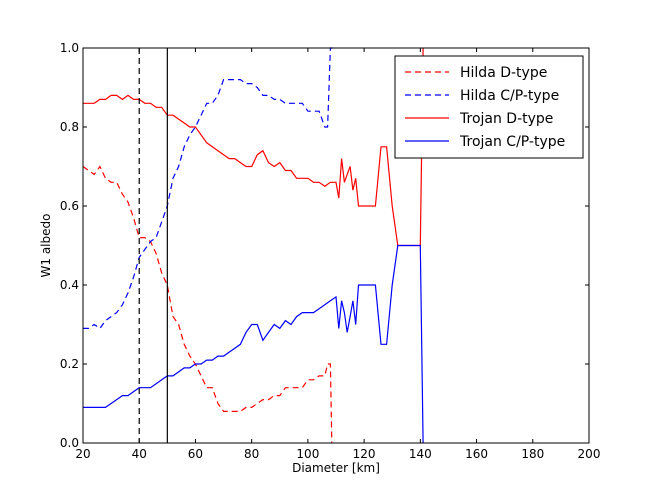 The height and width of the screenshot is (494, 654). I want to click on legend-label: Hilda C/P-type, so click(509, 96).